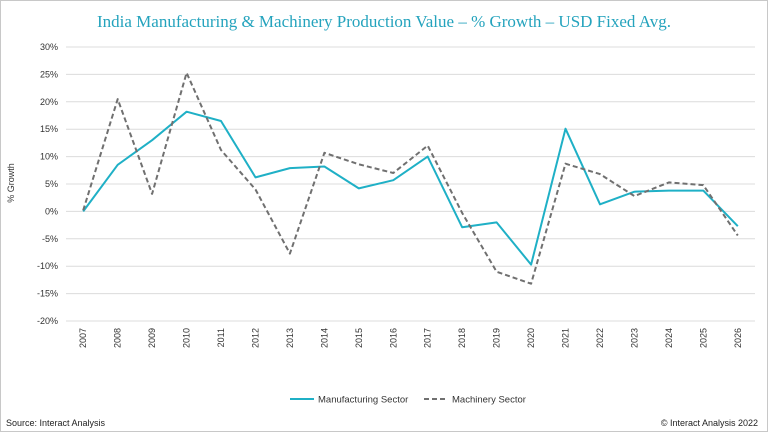 This screenshot has width=768, height=432. What do you see at coordinates (50, 239) in the screenshot?
I see `y-tick-label: -5%` at bounding box center [50, 239].